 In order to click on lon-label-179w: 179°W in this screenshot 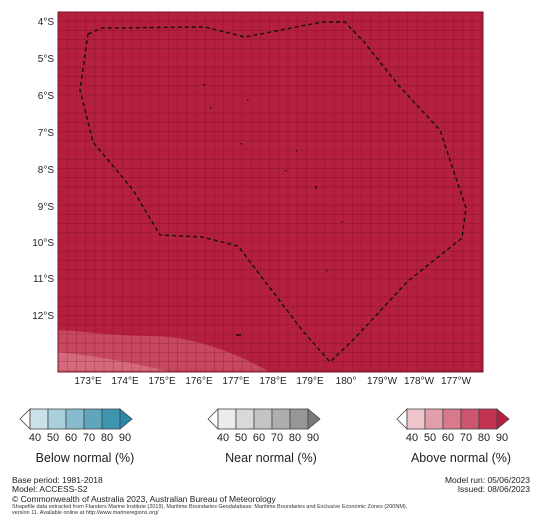, I will do `click(382, 381)`.